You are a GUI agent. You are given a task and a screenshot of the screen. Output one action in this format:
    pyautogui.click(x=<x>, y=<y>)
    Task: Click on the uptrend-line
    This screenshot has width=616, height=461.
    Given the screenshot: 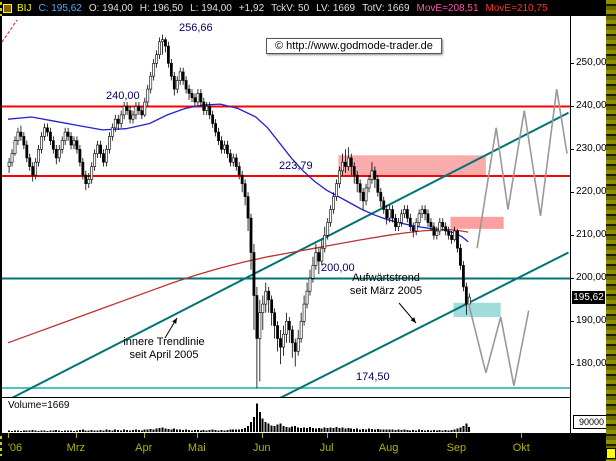 What is the action you would take?
    pyautogui.click(x=424, y=324)
    